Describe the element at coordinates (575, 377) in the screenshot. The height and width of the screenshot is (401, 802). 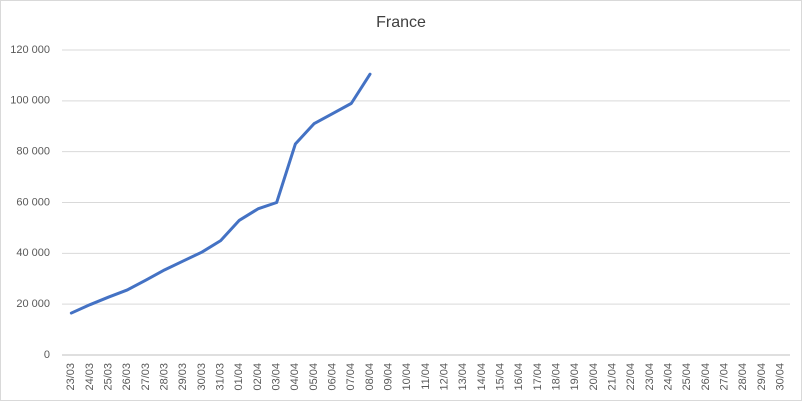
I see `x-tick-label: 19/04` at that location.